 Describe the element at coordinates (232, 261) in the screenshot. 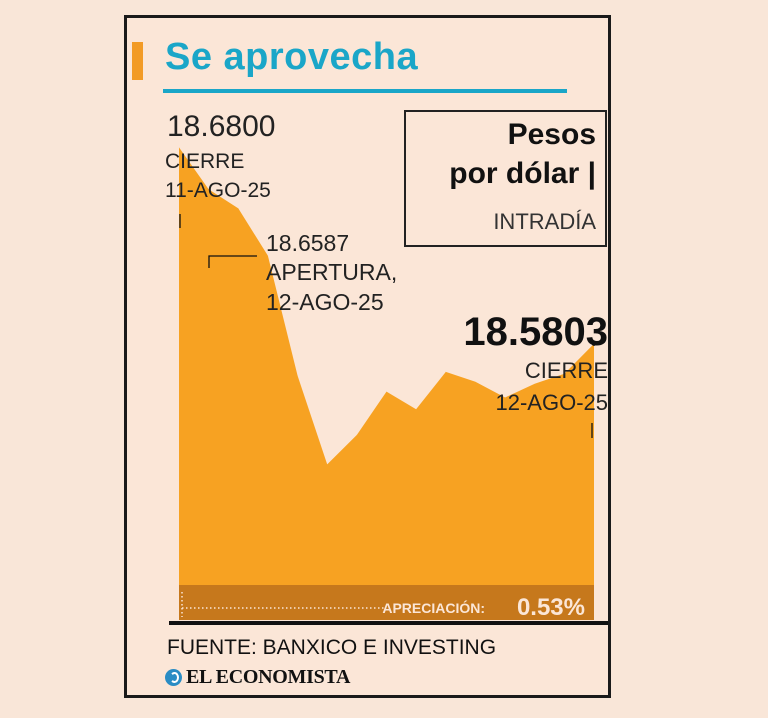

I see `open-leader-line` at that location.